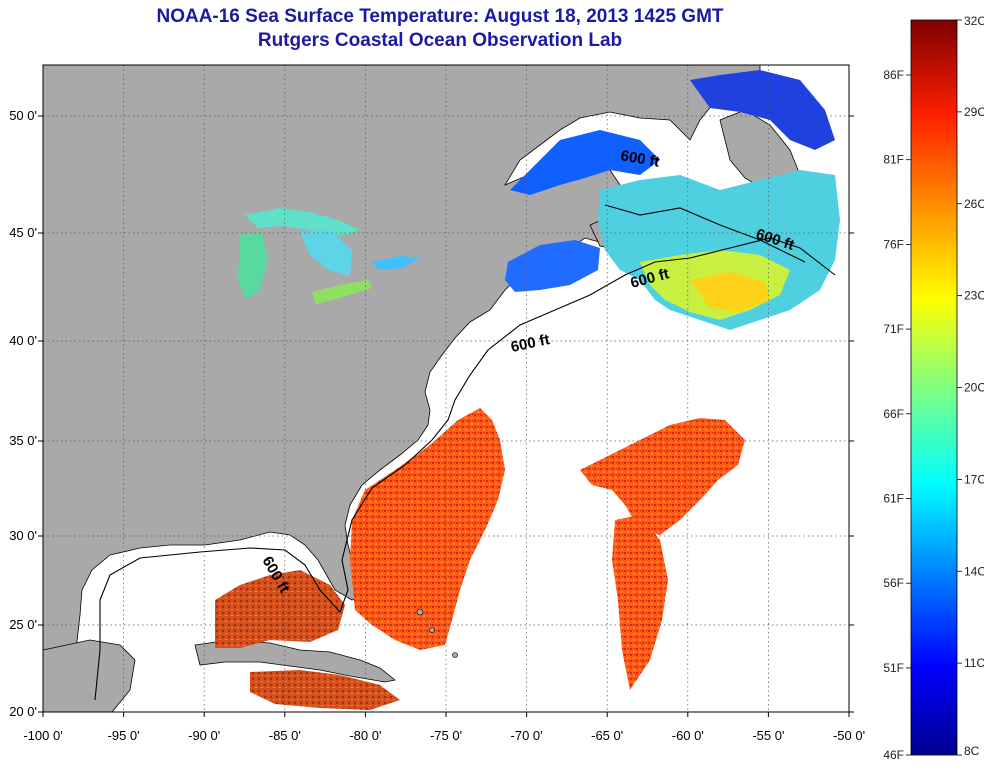  I want to click on celsius-label: 26C, so click(974, 204).